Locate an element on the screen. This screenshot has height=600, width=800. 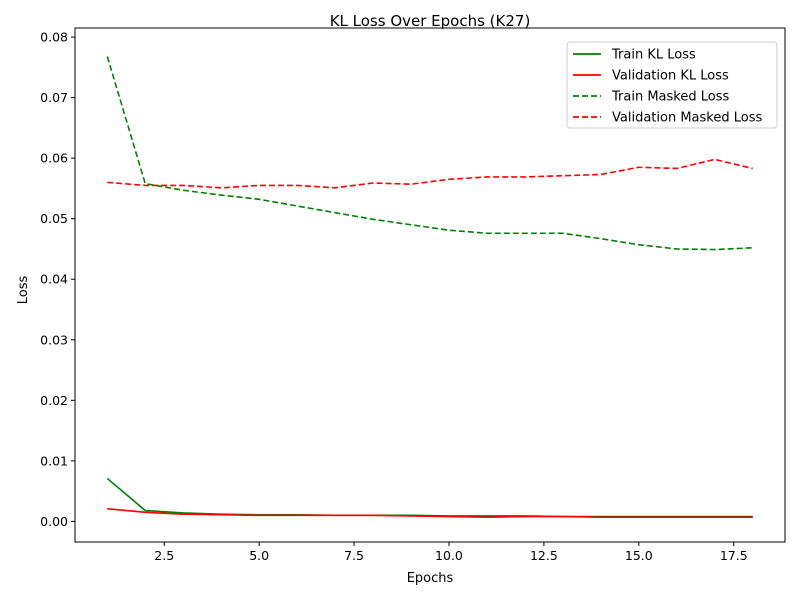
x-tick-label: 17.5 is located at coordinates (734, 555).